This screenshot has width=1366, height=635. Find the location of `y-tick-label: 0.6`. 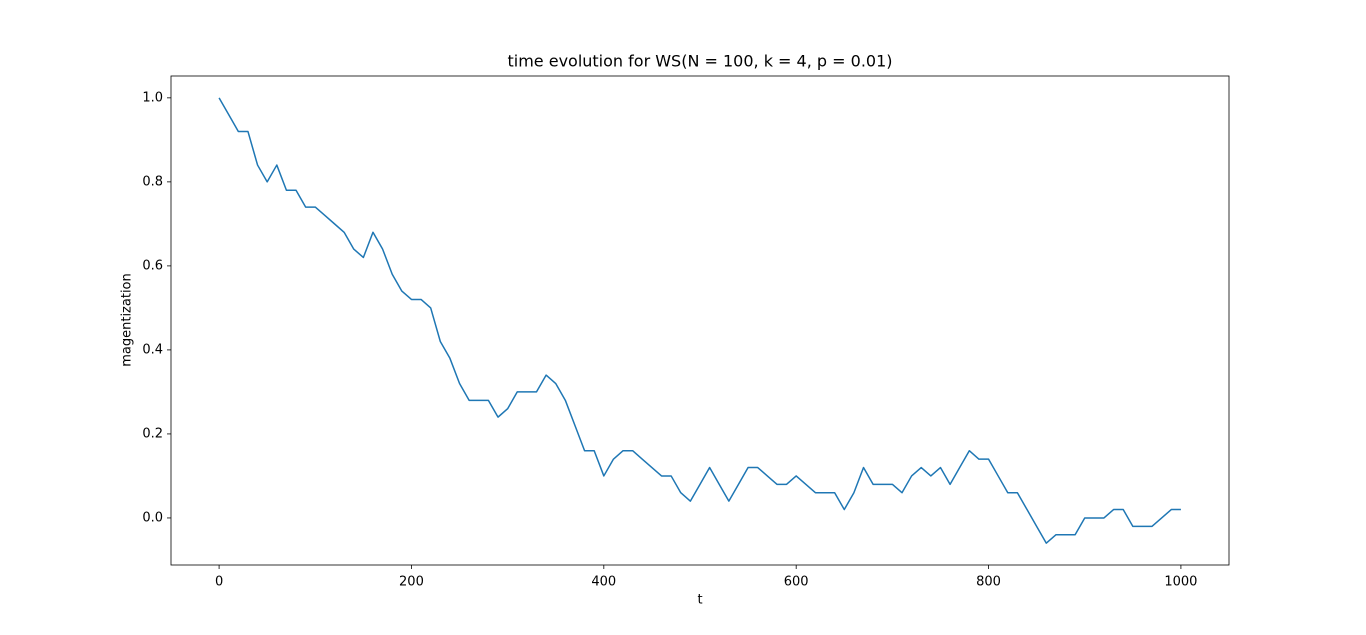

y-tick-label: 0.6 is located at coordinates (152, 265).